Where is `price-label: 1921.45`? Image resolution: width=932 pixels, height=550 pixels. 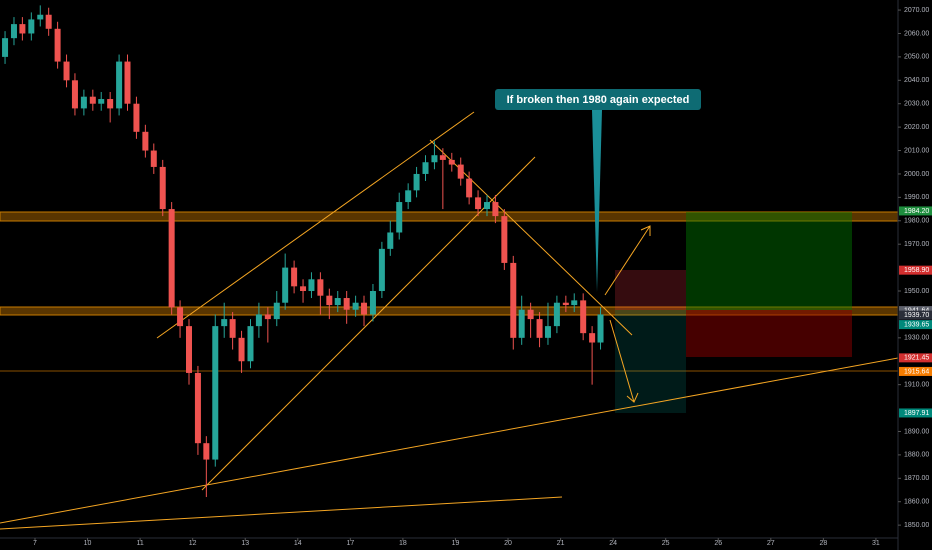 price-label: 1921.45 is located at coordinates (916, 358).